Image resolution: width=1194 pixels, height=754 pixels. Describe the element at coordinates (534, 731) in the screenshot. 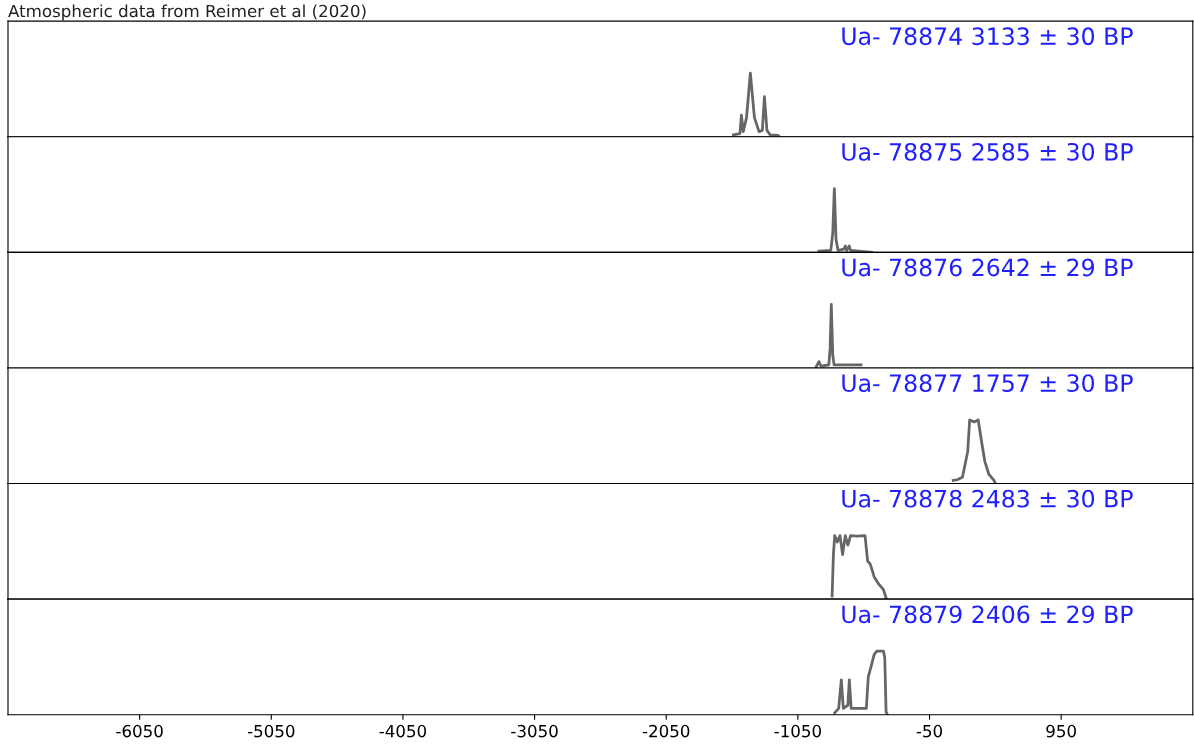

I see `x-tick-label: -3050` at that location.